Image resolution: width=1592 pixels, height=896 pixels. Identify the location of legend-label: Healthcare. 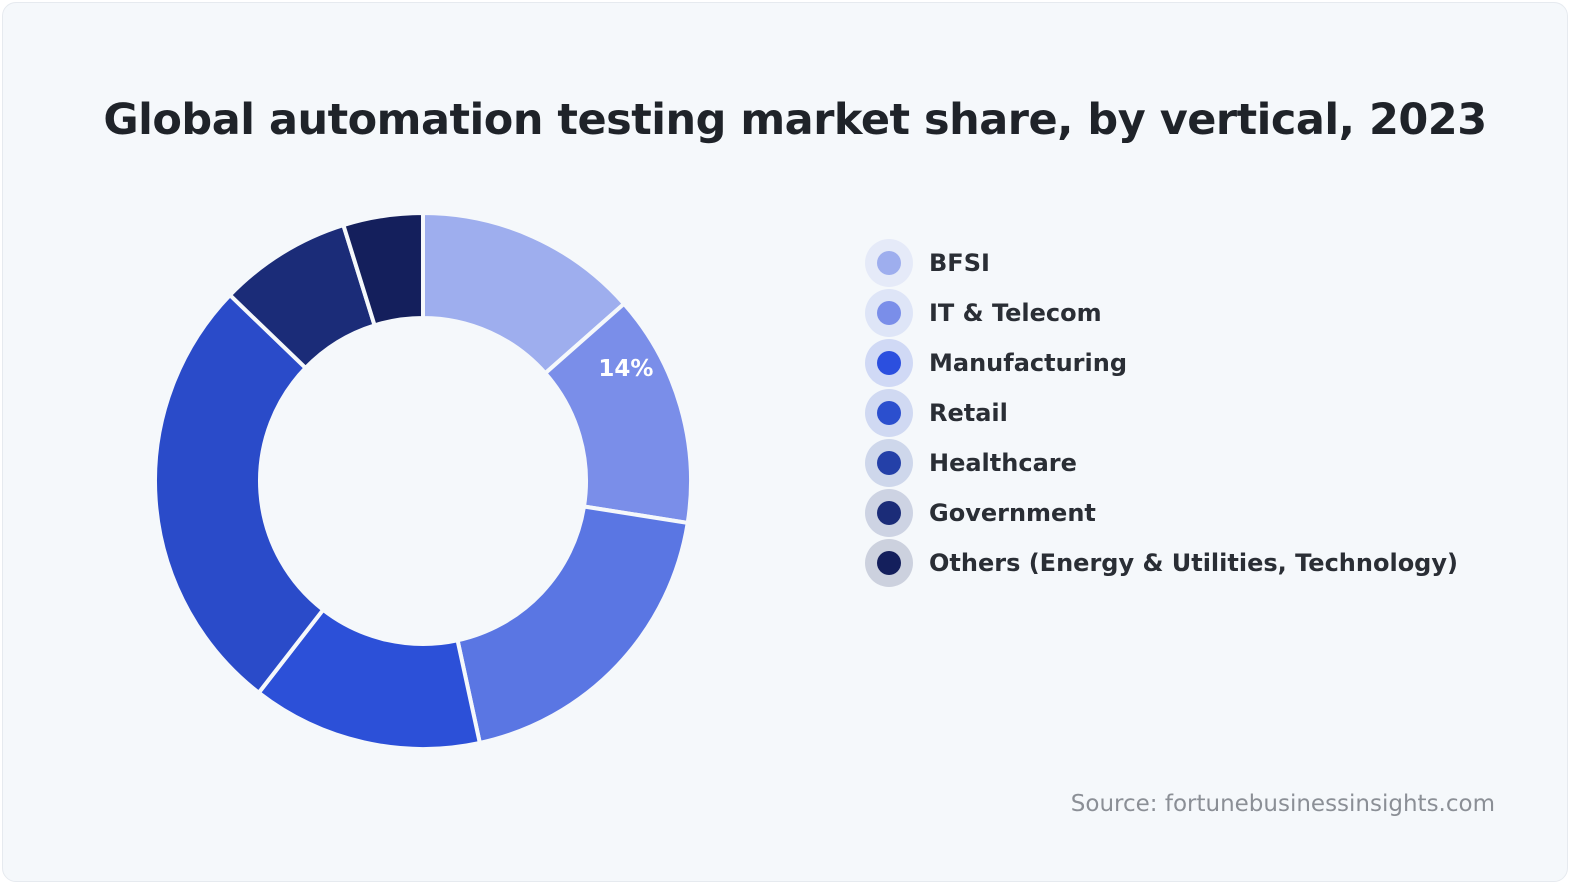
(1003, 462).